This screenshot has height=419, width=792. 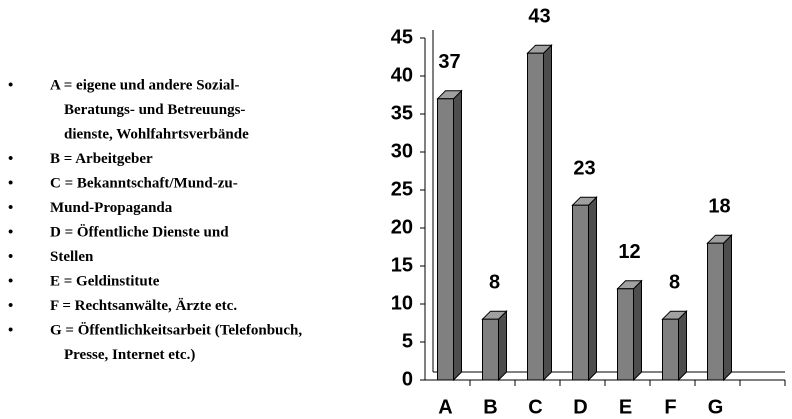 What do you see at coordinates (402, 189) in the screenshot?
I see `y-tick-label: 25` at bounding box center [402, 189].